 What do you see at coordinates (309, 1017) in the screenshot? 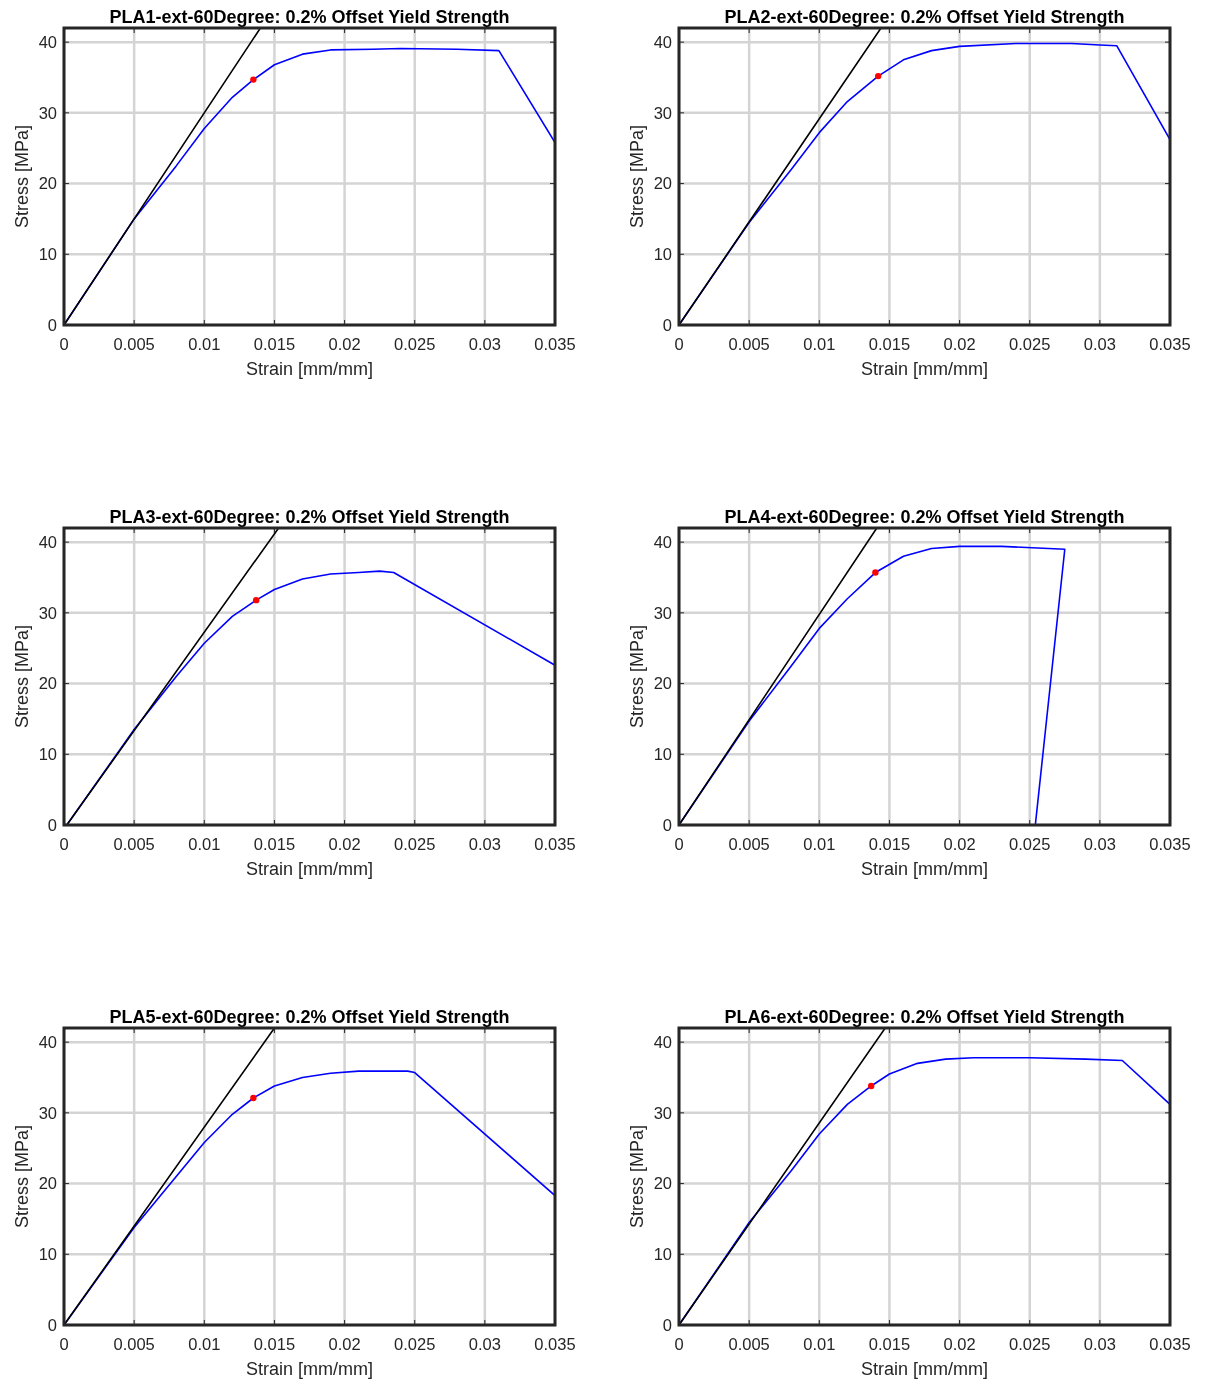
I see `chart-title: PLA5-ext-60Degree: 0.2% Offset Yield Strength` at bounding box center [309, 1017].